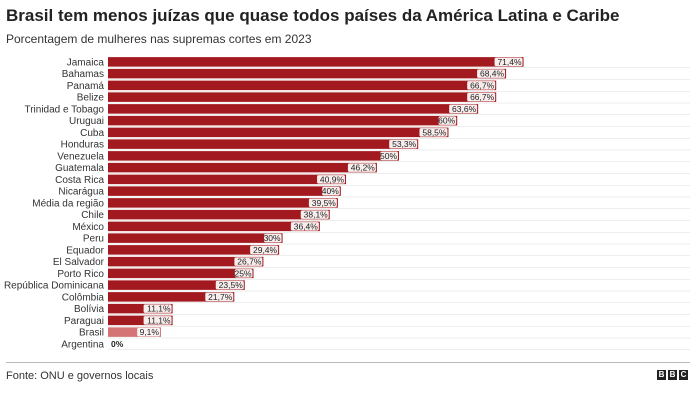 This screenshot has height=405, width=696. What do you see at coordinates (117, 344) in the screenshot?
I see `value-label: 0%` at bounding box center [117, 344].